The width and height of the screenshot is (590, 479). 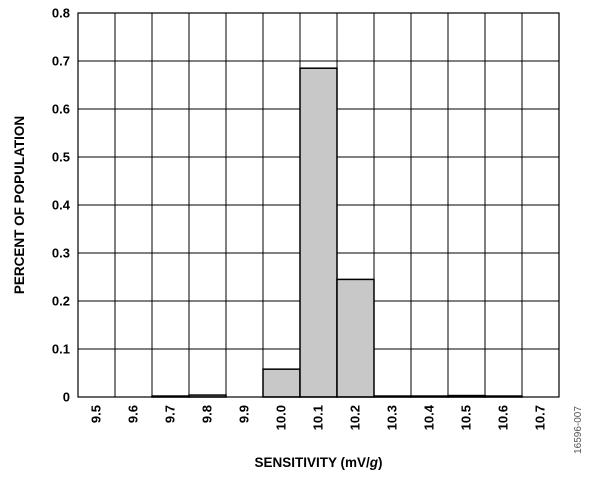 What do you see at coordinates (578, 430) in the screenshot?
I see `figure-id: 16596-007` at bounding box center [578, 430].